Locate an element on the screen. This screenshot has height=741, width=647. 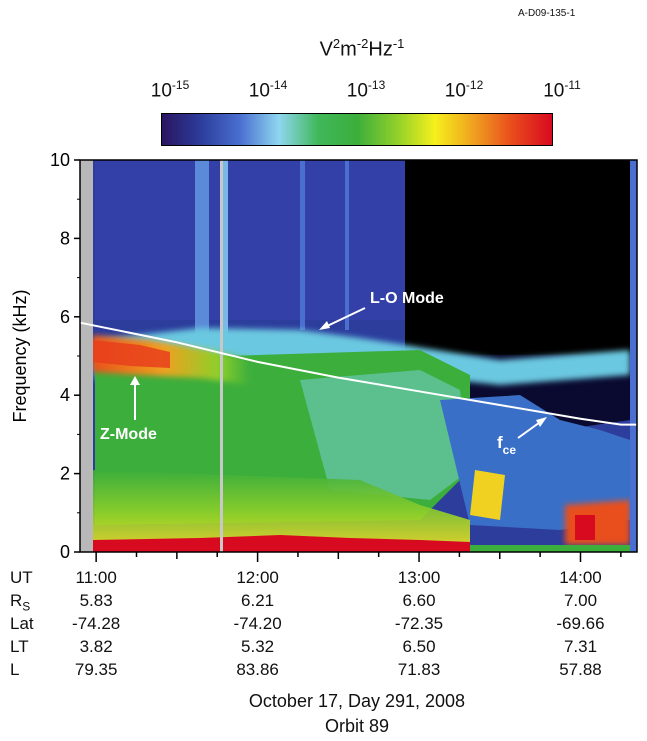
z-mode-label: Z-Mode is located at coordinates (128, 434).